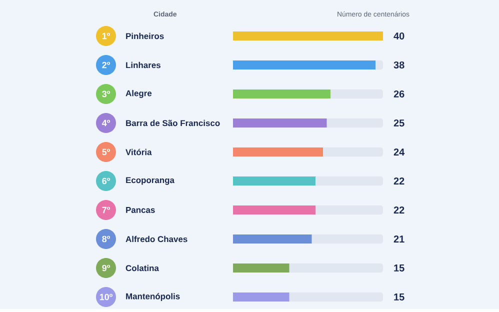 This screenshot has height=312, width=499. What do you see at coordinates (399, 36) in the screenshot?
I see `data-label: 40` at bounding box center [399, 36].